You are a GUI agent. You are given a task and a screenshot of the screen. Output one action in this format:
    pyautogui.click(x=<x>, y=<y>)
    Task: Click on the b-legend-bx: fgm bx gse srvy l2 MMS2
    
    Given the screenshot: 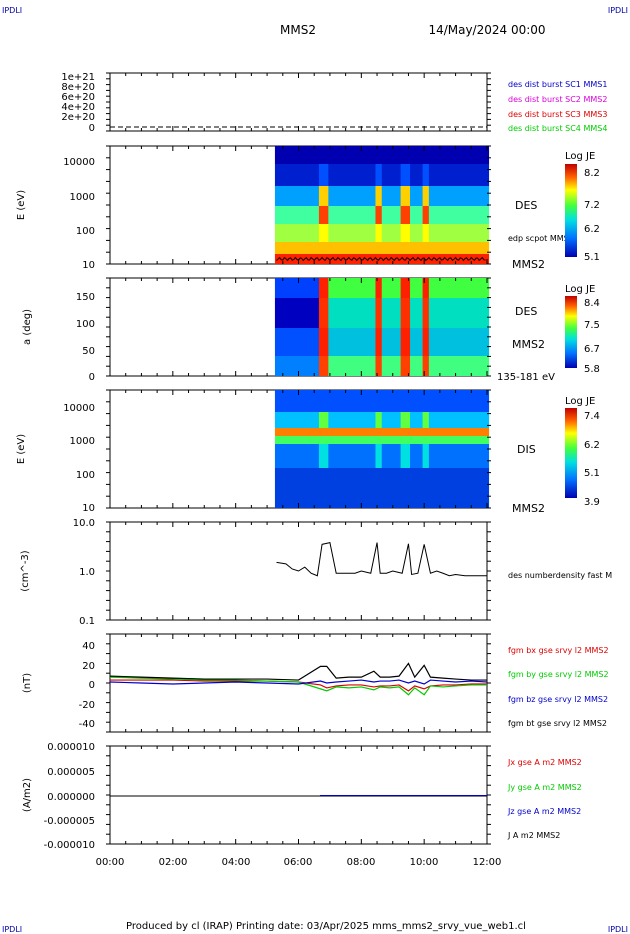 What is the action you would take?
    pyautogui.click(x=558, y=650)
    